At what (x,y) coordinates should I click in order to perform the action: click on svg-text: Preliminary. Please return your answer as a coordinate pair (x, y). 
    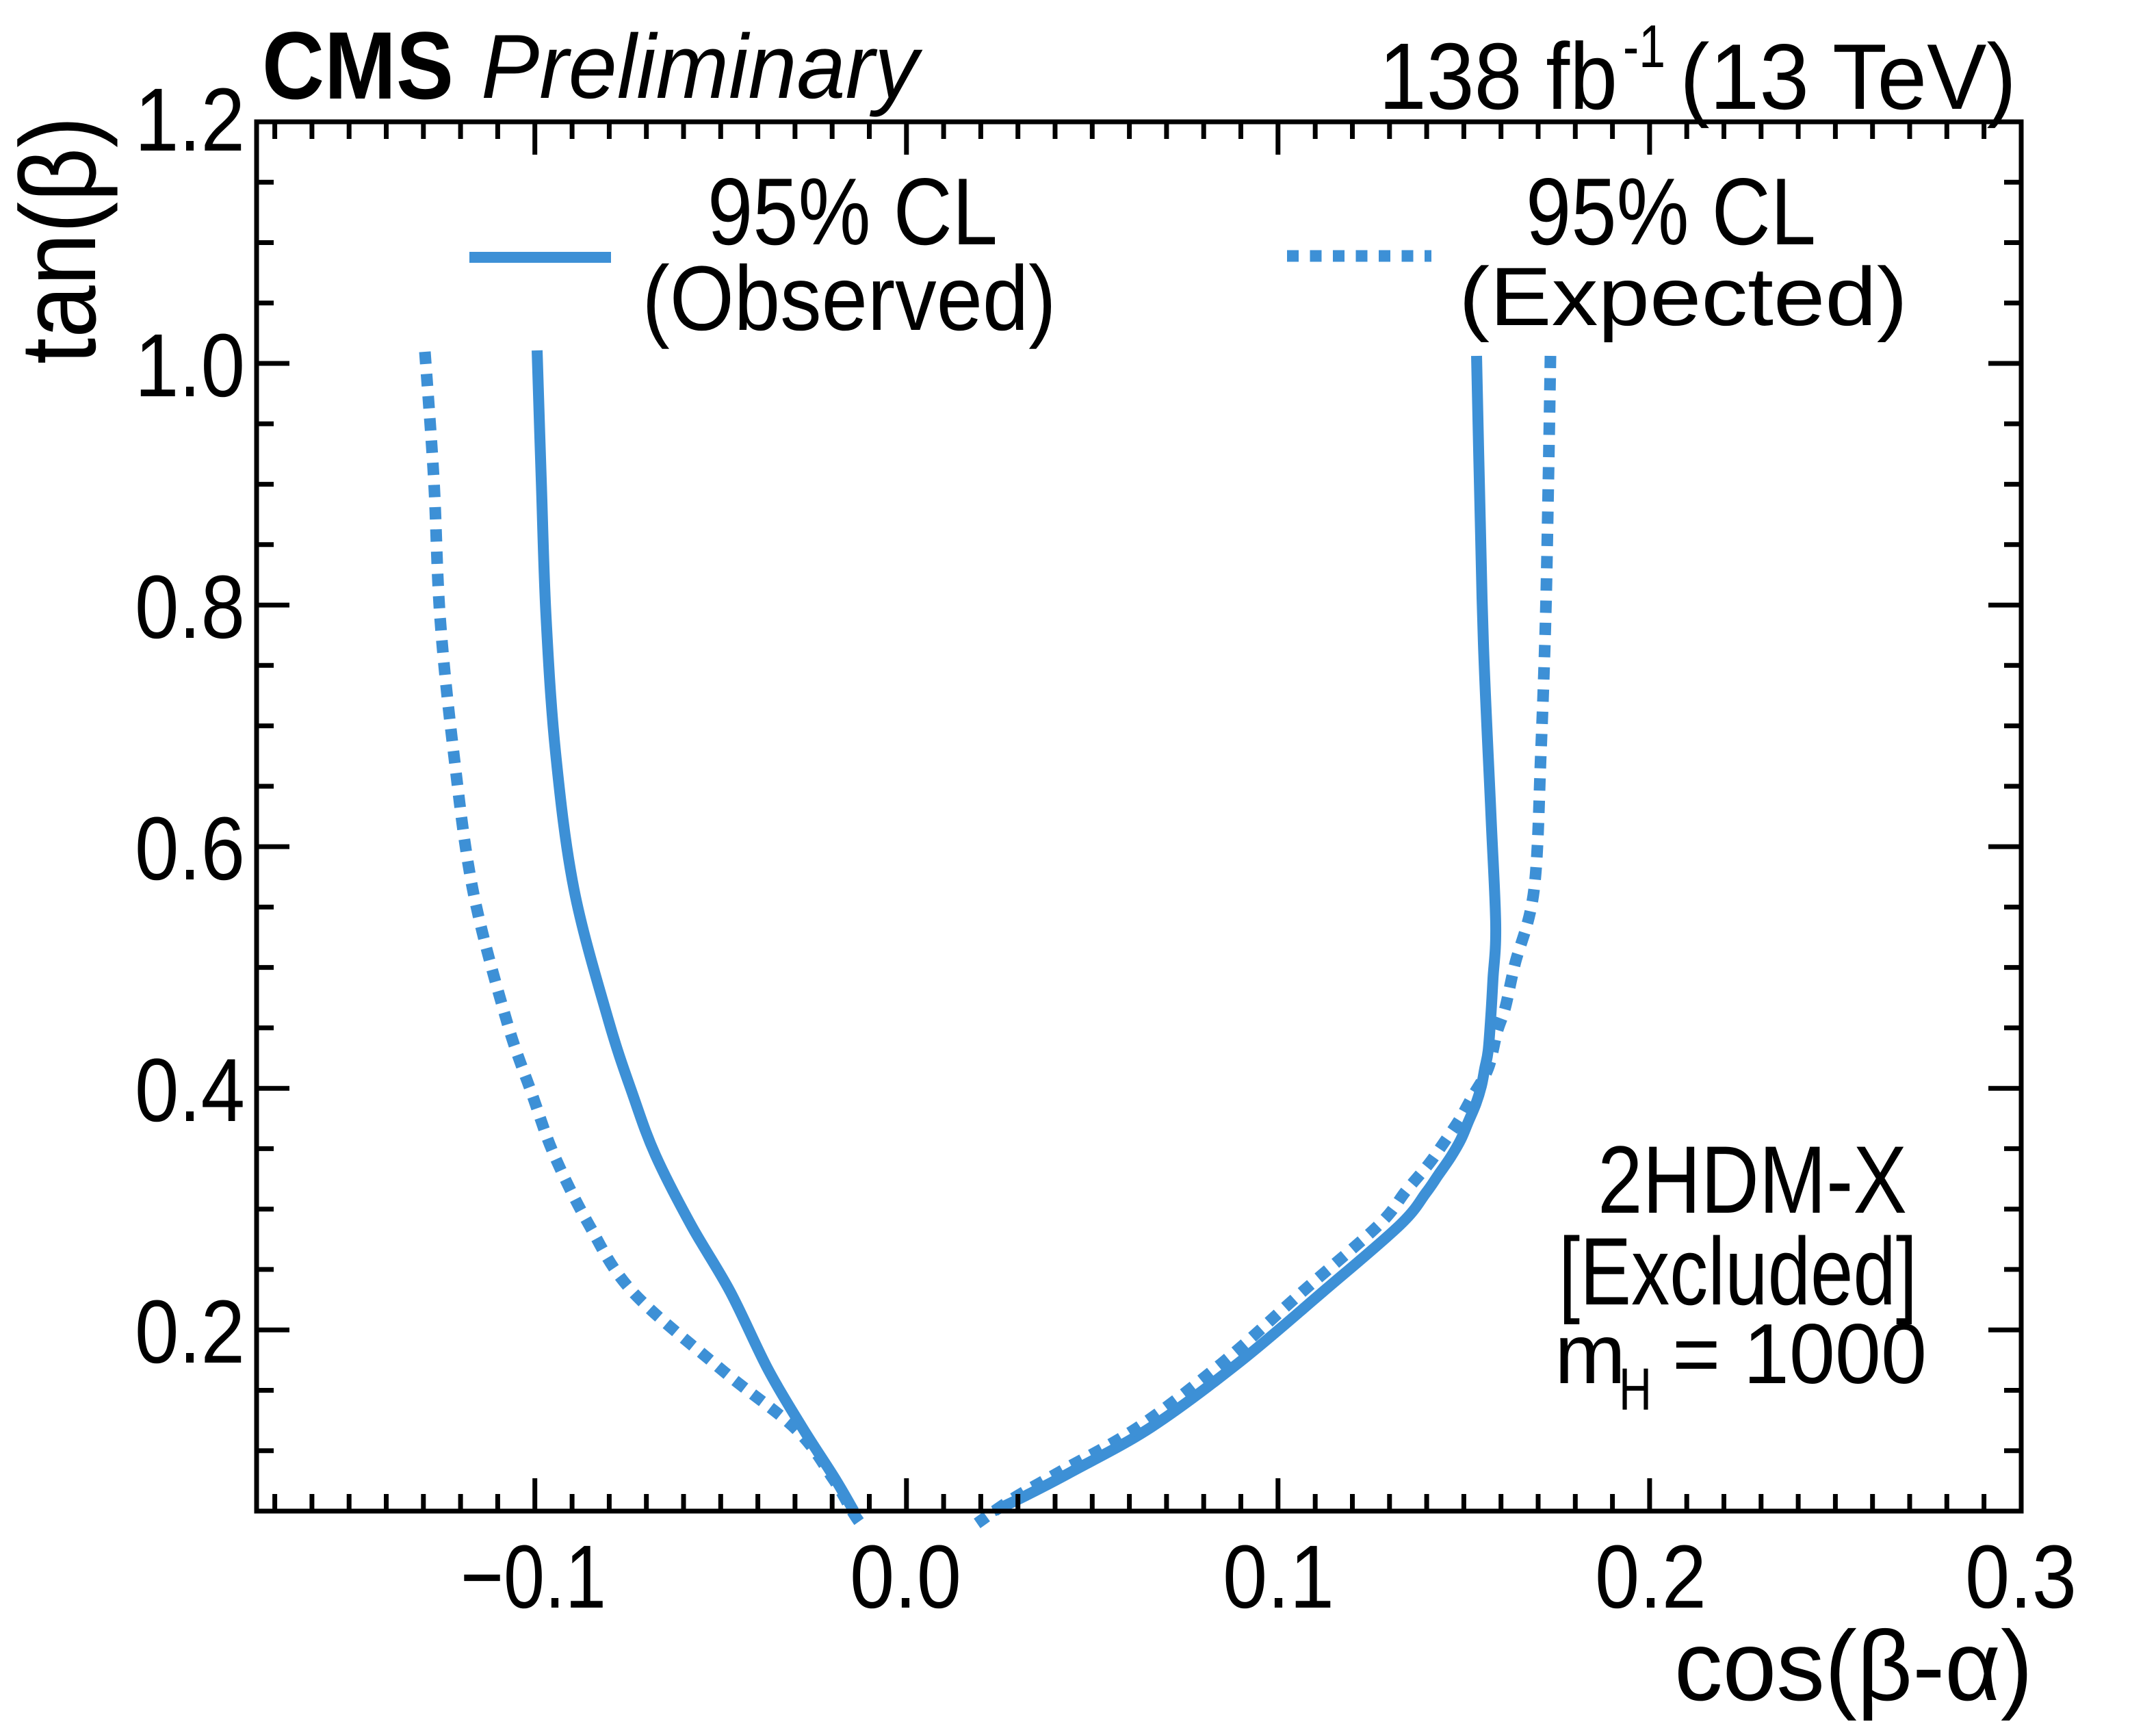
    Looking at the image, I should click on (702, 67).